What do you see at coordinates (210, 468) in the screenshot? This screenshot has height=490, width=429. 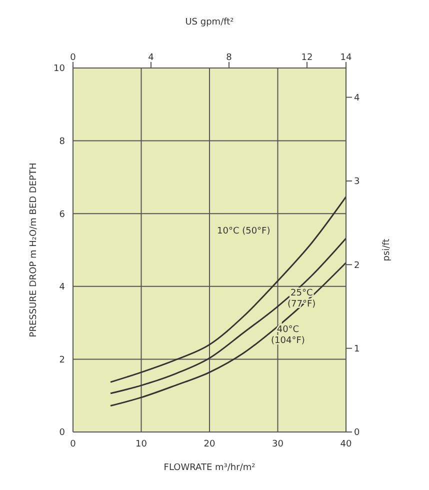 I see `x-axis-title: FLOWRATE m³/hr/m²` at bounding box center [210, 468].